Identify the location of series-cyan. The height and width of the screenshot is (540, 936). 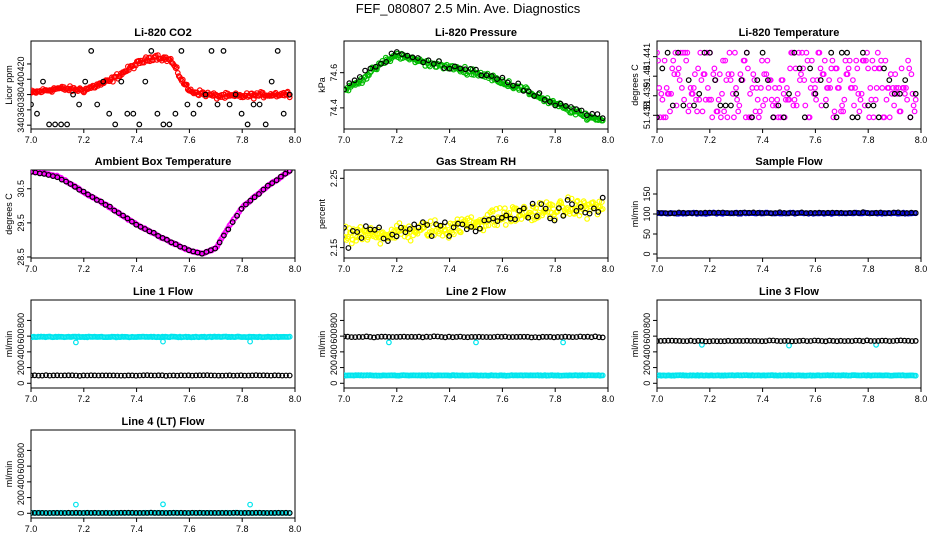
(788, 360).